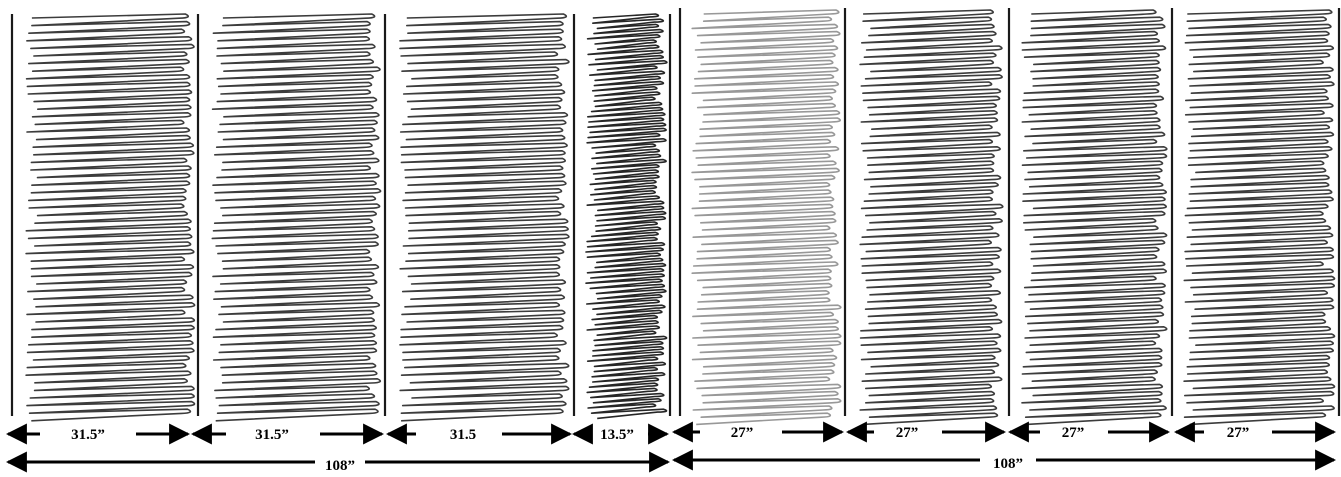 The image size is (1341, 477). What do you see at coordinates (463, 435) in the screenshot?
I see `dimension-label: 31.5` at bounding box center [463, 435].